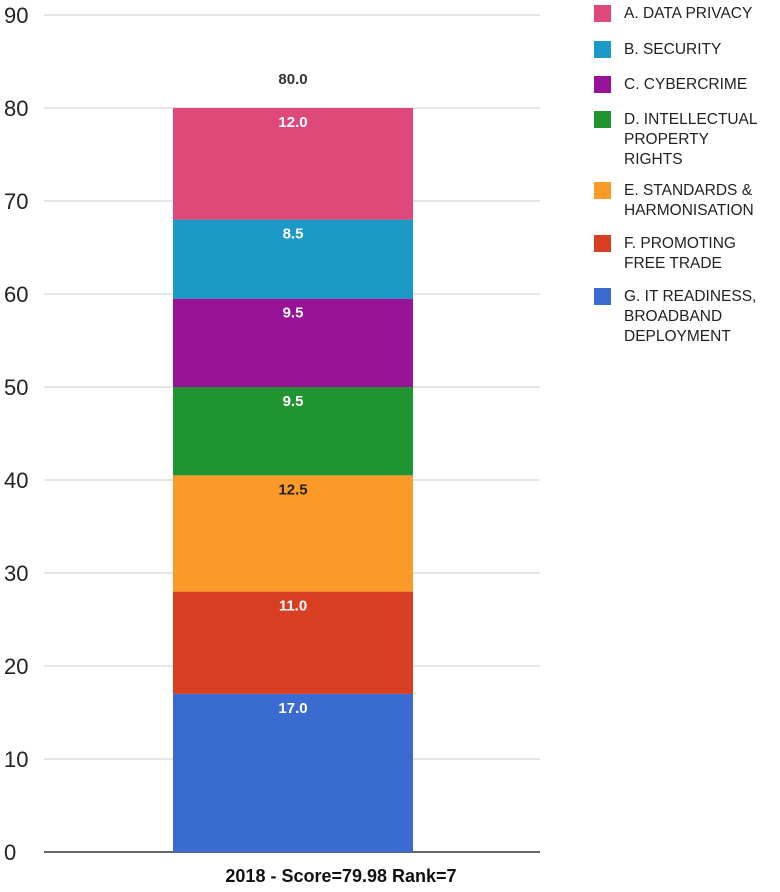 This screenshot has width=780, height=892. Describe the element at coordinates (293, 606) in the screenshot. I see `segment-value-label: 11.0` at that location.